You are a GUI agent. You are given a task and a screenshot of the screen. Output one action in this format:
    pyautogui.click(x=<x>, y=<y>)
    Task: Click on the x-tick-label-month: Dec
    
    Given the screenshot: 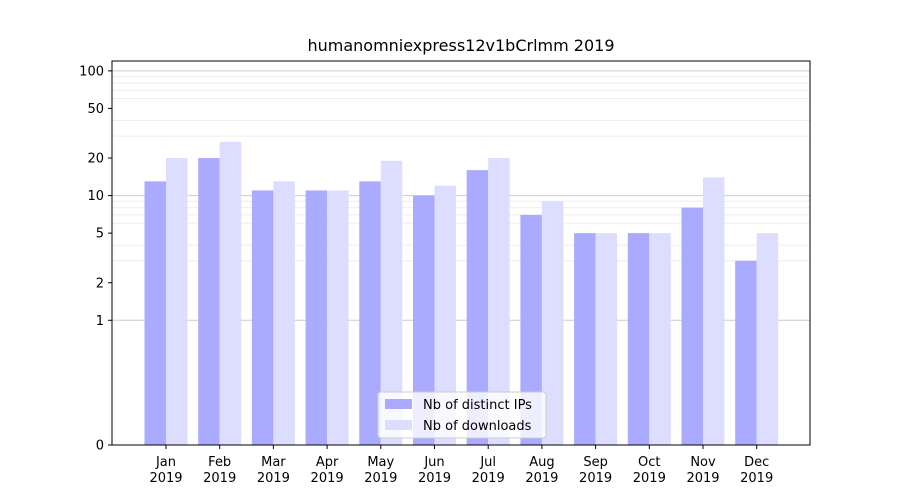 What is the action you would take?
    pyautogui.click(x=756, y=462)
    